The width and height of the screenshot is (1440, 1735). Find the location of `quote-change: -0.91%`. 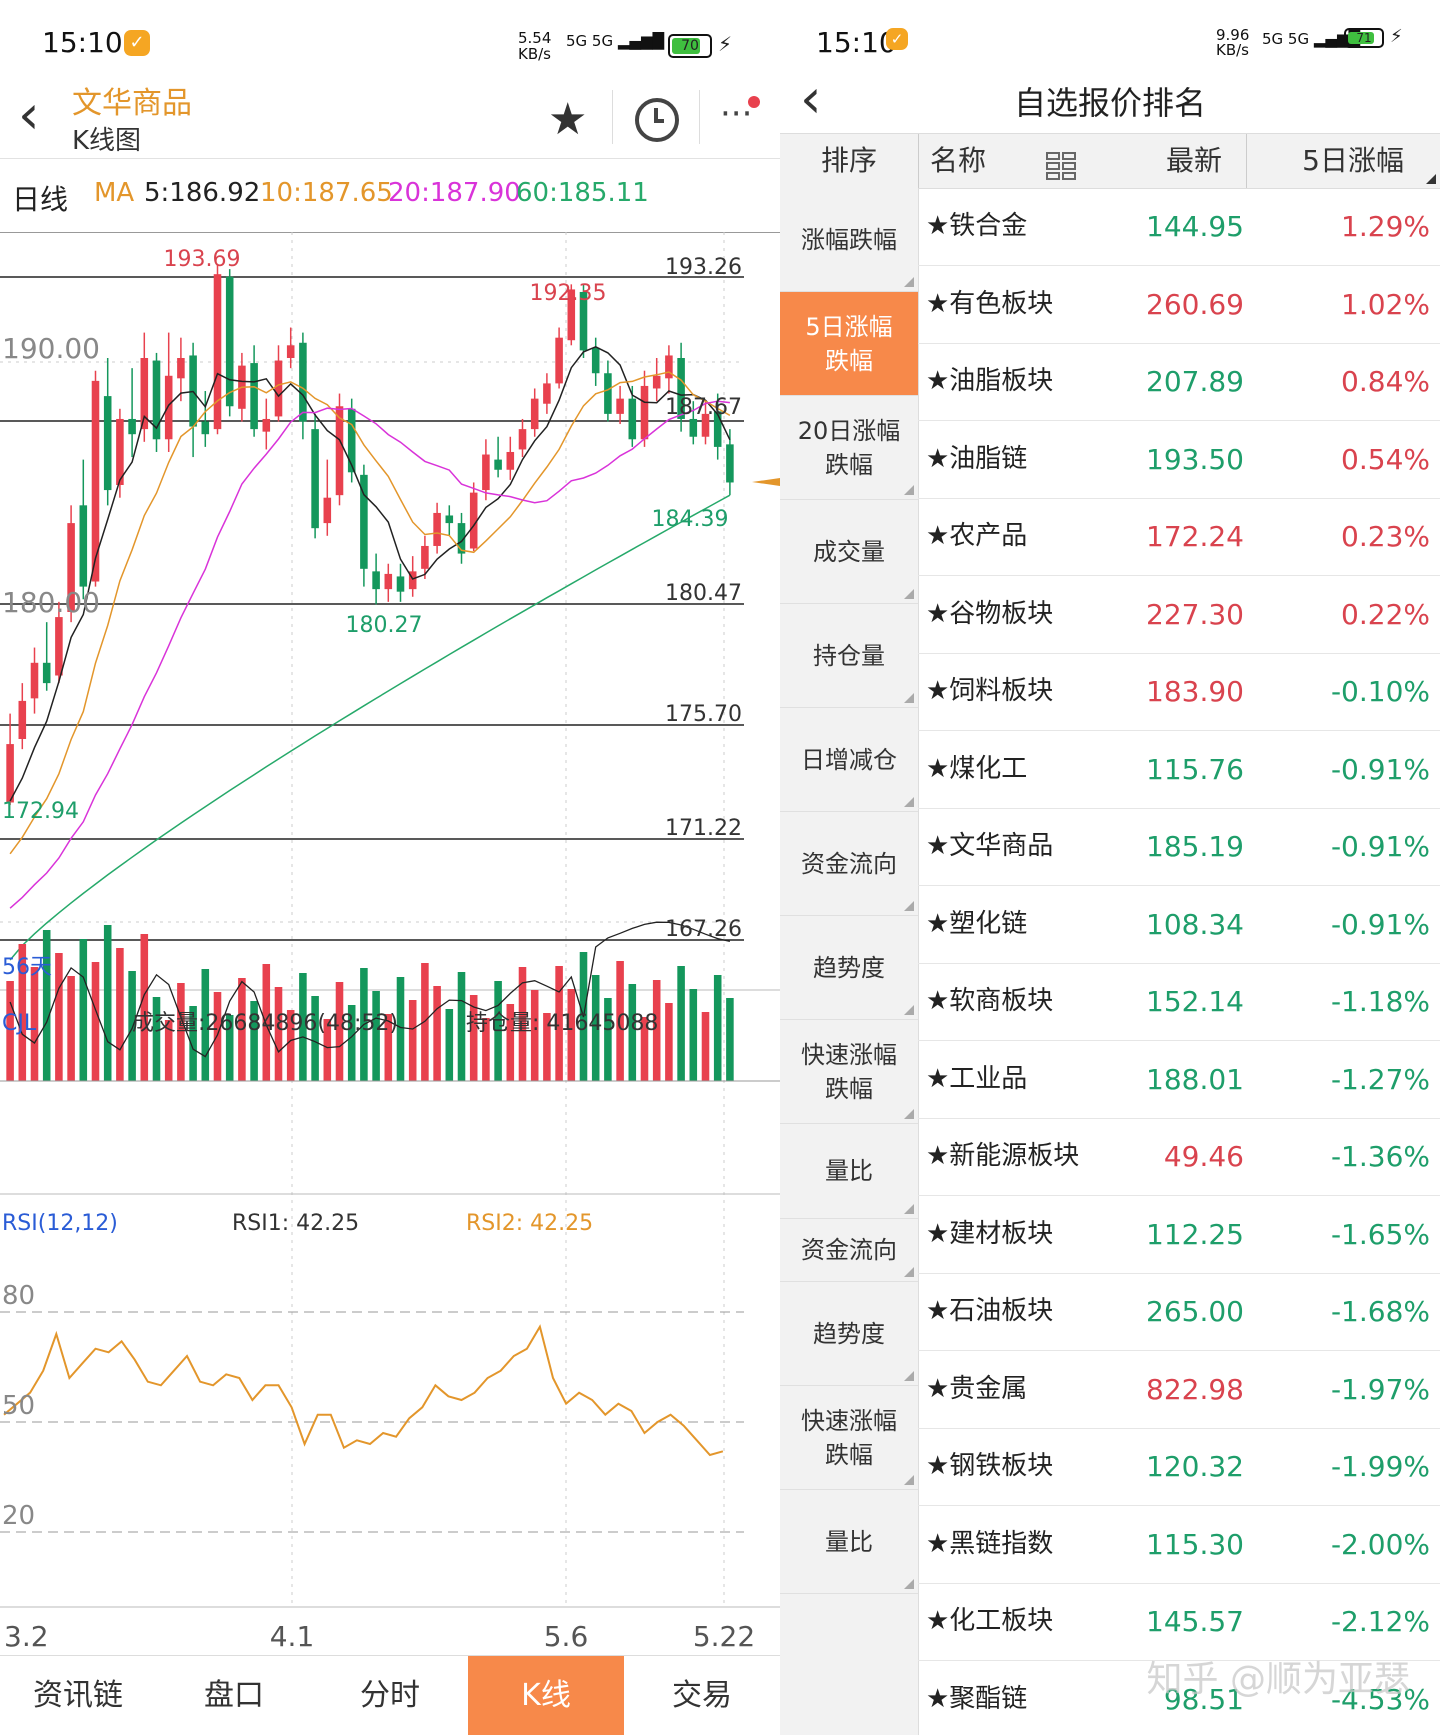

quote-change: -0.91% is located at coordinates (1380, 846).